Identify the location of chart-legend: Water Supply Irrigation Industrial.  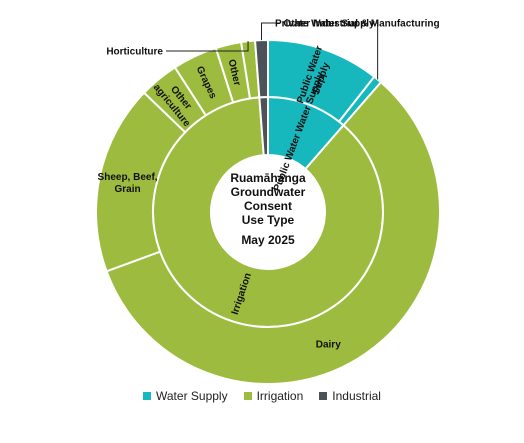
(262, 396).